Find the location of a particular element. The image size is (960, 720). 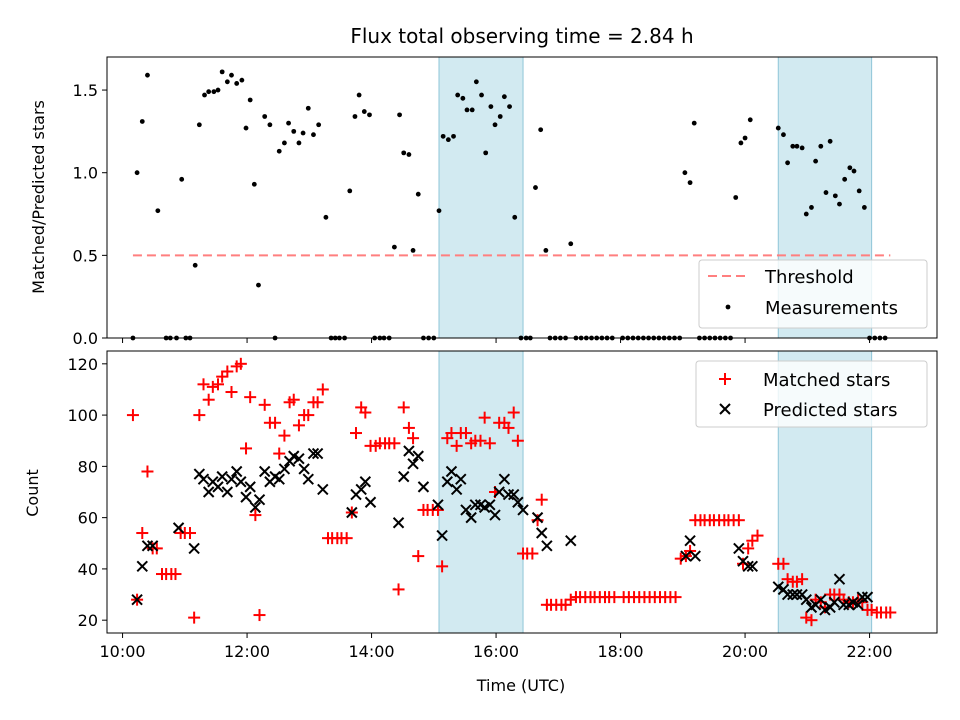

ratio-y-tick-label: 0.5 is located at coordinates (85, 255).